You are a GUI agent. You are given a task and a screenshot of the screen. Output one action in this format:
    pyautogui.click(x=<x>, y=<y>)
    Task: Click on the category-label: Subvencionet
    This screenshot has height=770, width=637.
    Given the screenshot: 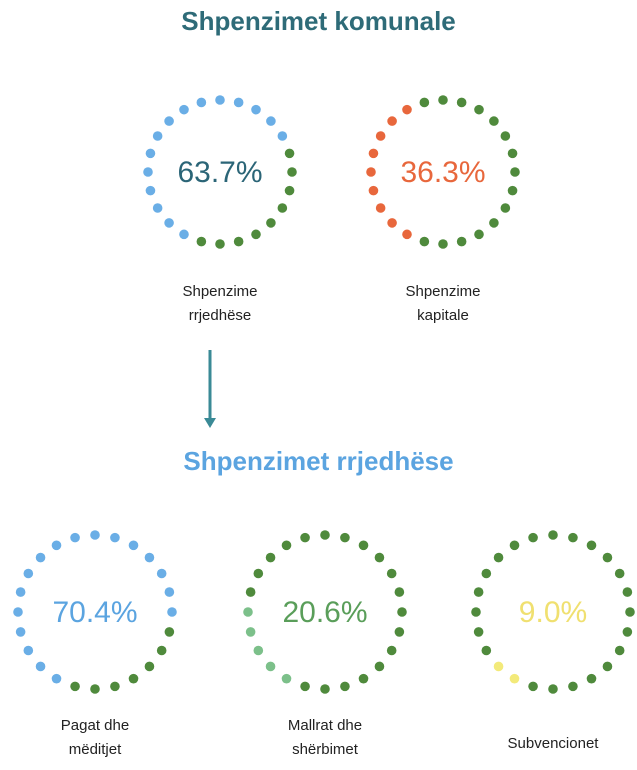 What is the action you would take?
    pyautogui.click(x=553, y=743)
    